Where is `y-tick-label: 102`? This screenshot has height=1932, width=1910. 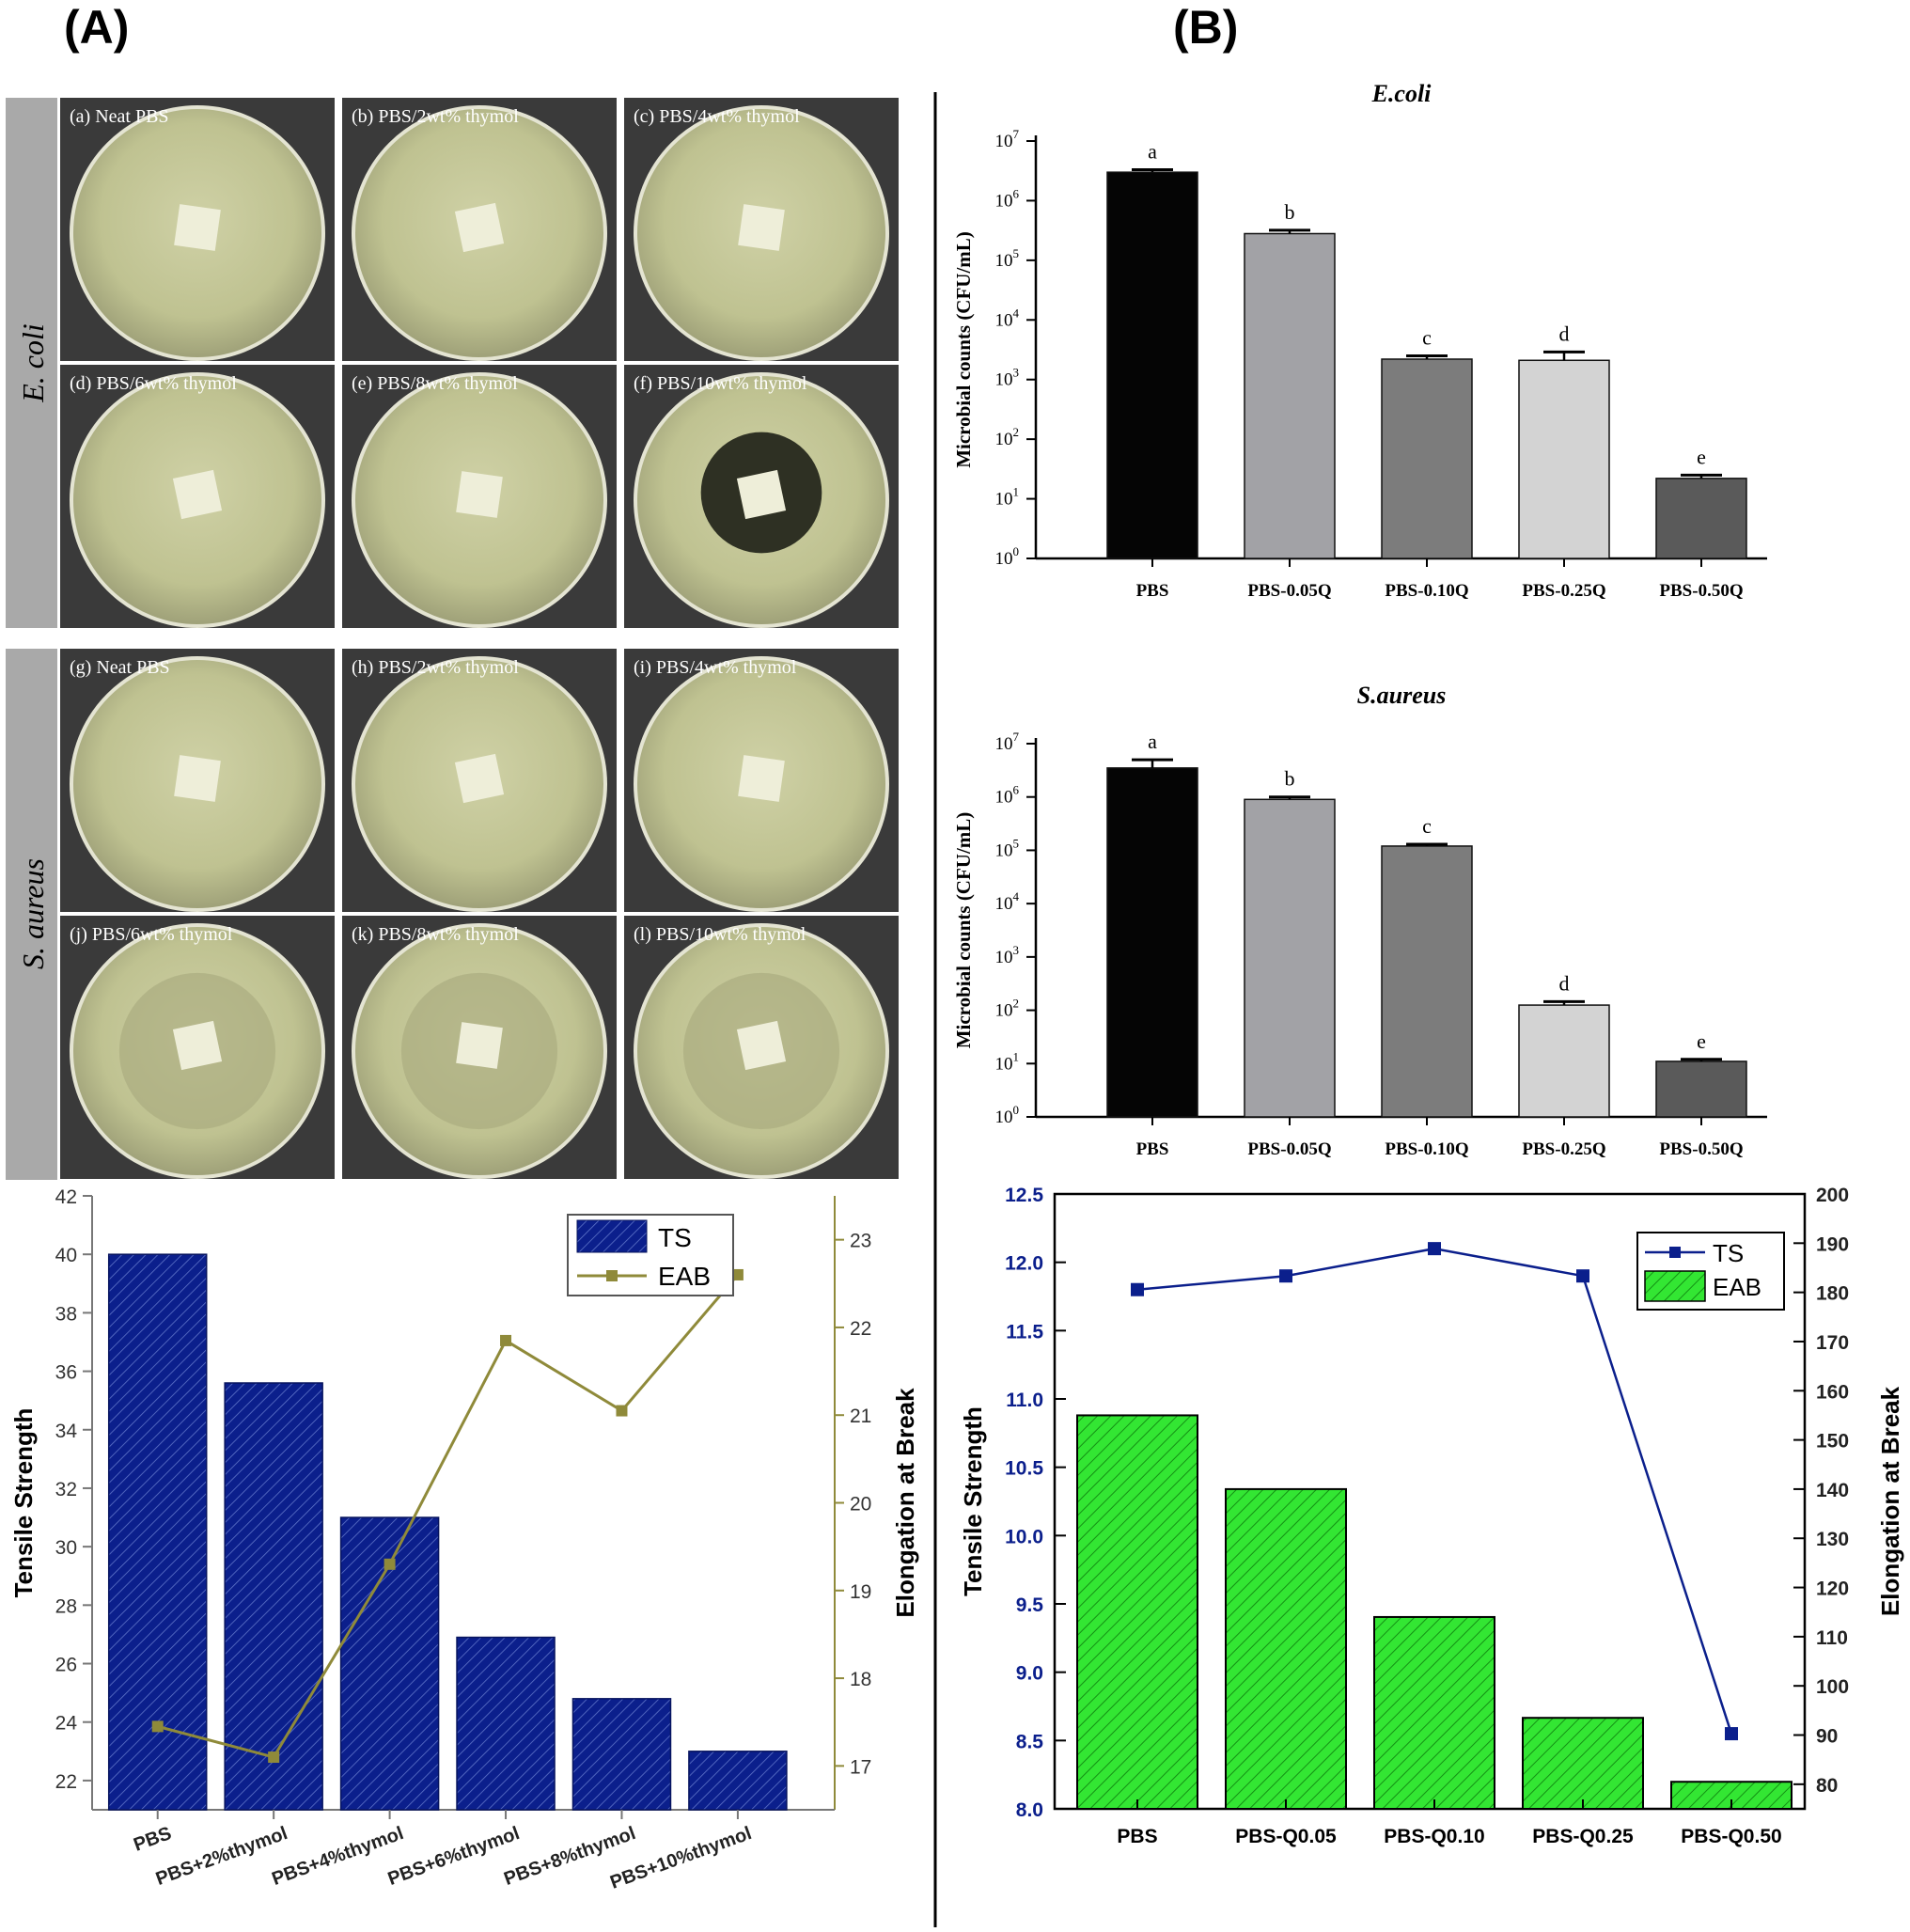 y-tick-label: 102 is located at coordinates (1007, 1009).